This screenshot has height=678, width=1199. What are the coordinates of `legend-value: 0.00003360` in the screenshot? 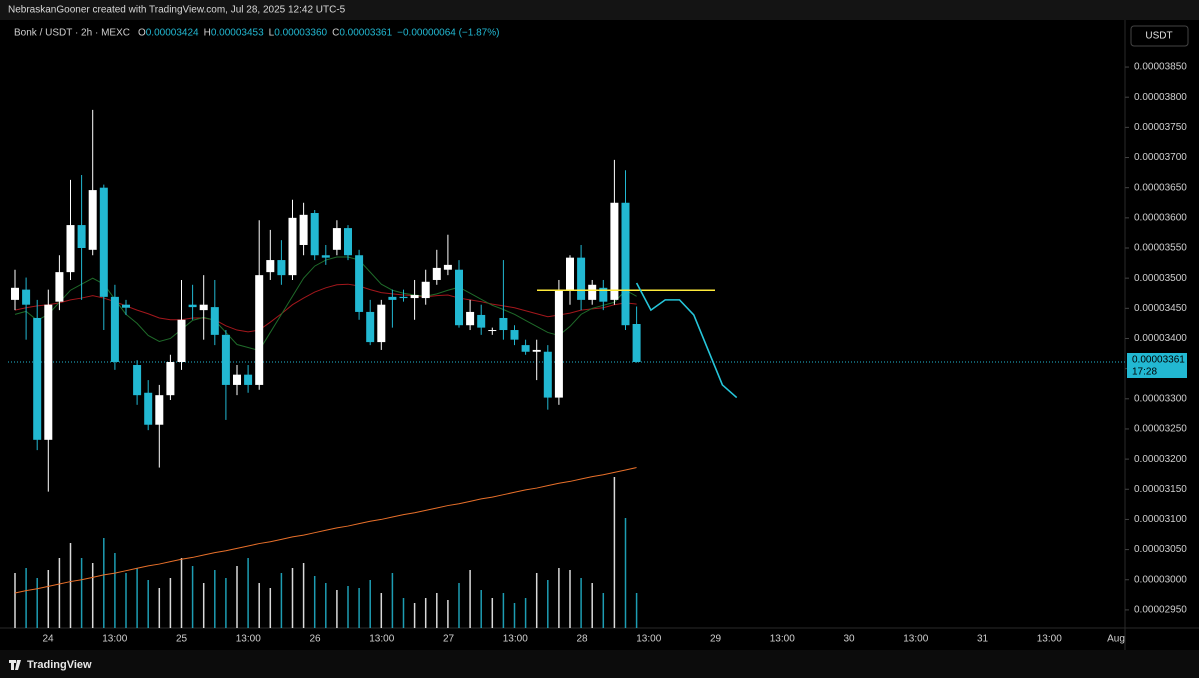 It's located at (300, 33).